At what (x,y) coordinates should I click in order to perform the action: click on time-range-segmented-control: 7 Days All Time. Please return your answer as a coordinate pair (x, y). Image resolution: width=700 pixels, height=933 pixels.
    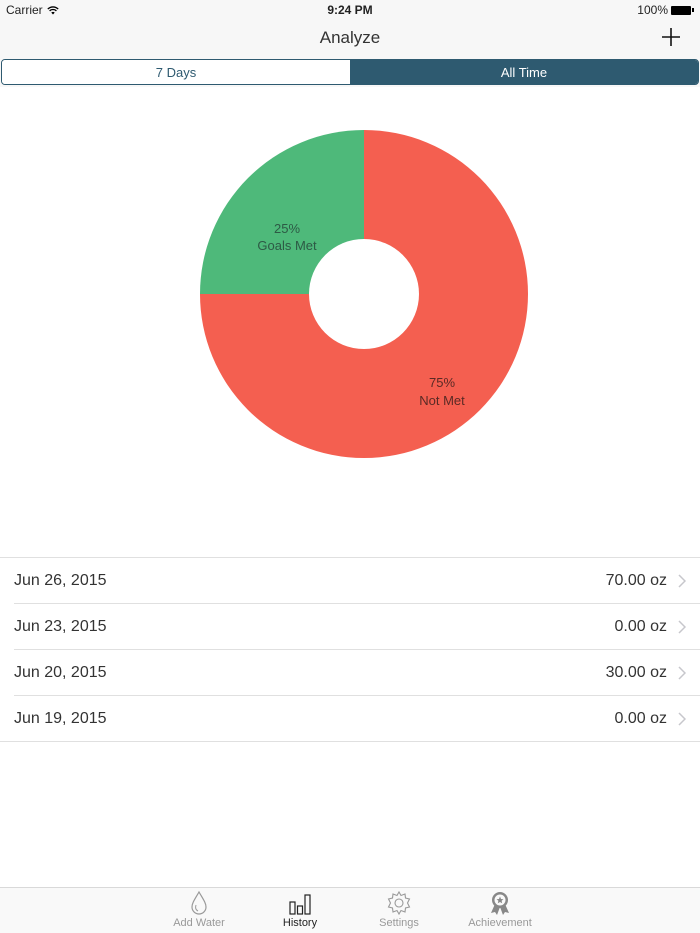
    Looking at the image, I should click on (350, 72).